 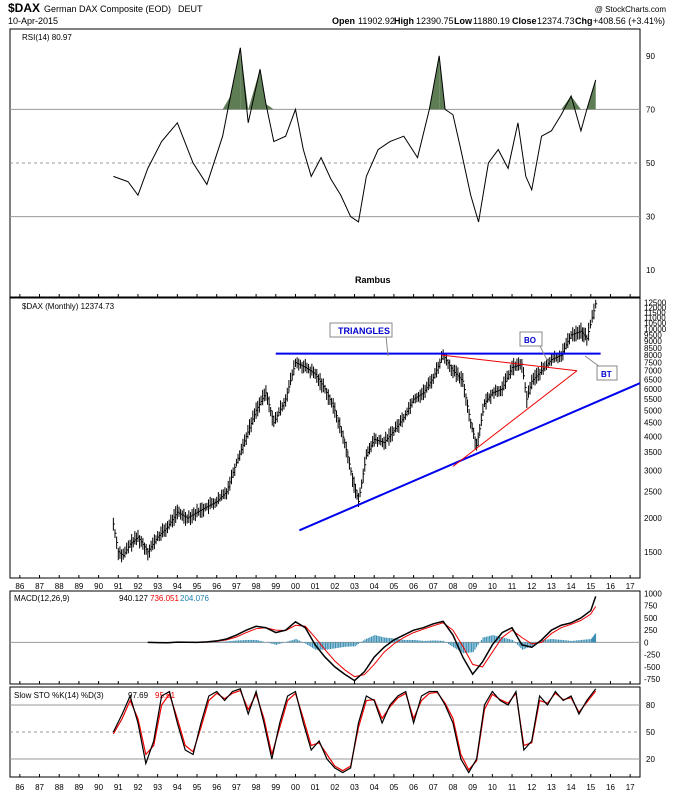 I want to click on price-tick-label: 3500, so click(x=653, y=452).